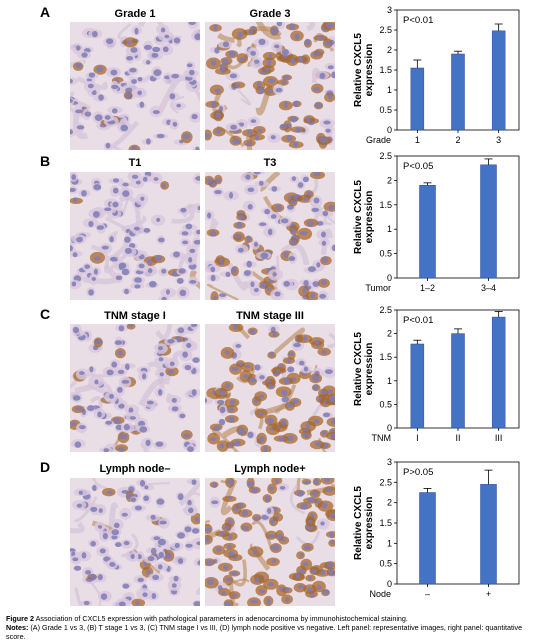  What do you see at coordinates (45, 467) in the screenshot?
I see `panel-letter-d: D` at bounding box center [45, 467].